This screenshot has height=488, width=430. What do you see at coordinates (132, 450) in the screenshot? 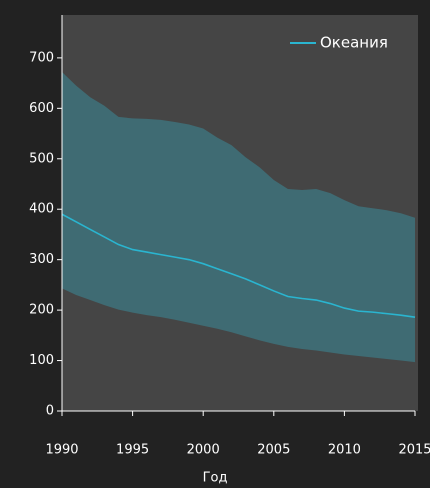
I see `x-tick-label: 1995` at bounding box center [132, 450].